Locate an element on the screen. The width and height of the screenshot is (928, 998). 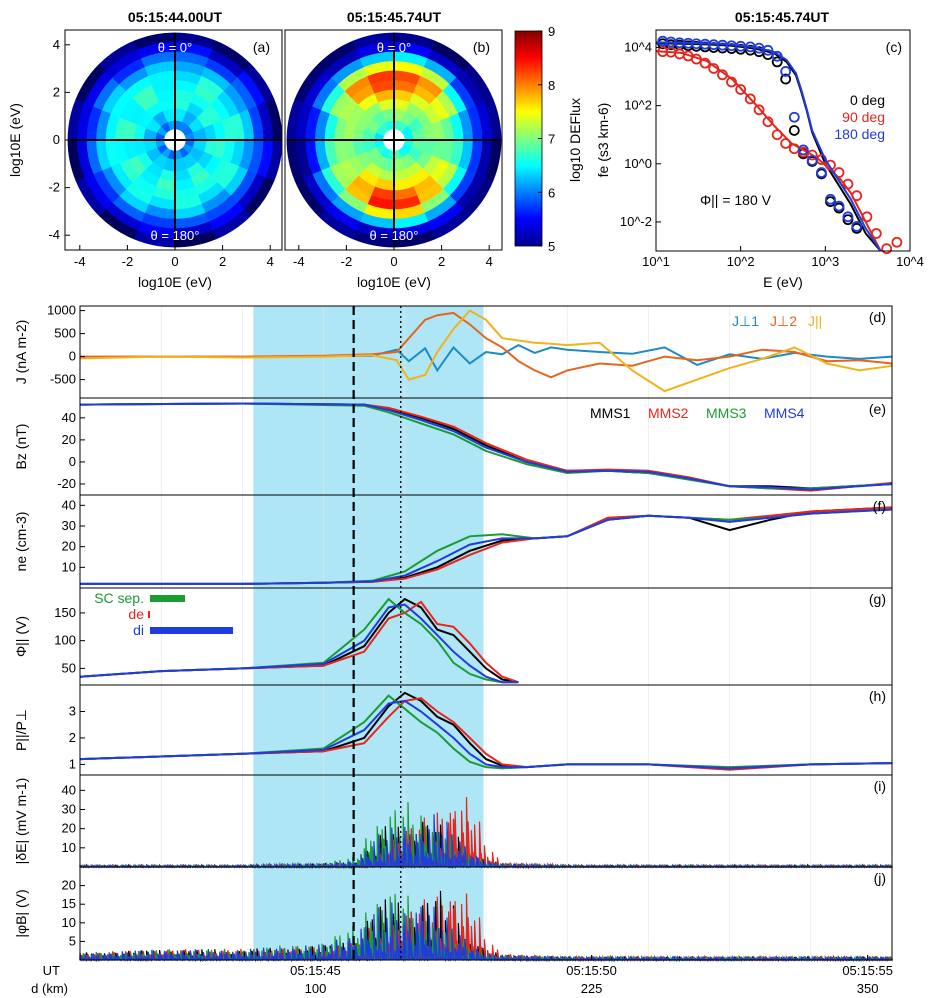
y-tick-label: 10^0 is located at coordinates (638, 163).